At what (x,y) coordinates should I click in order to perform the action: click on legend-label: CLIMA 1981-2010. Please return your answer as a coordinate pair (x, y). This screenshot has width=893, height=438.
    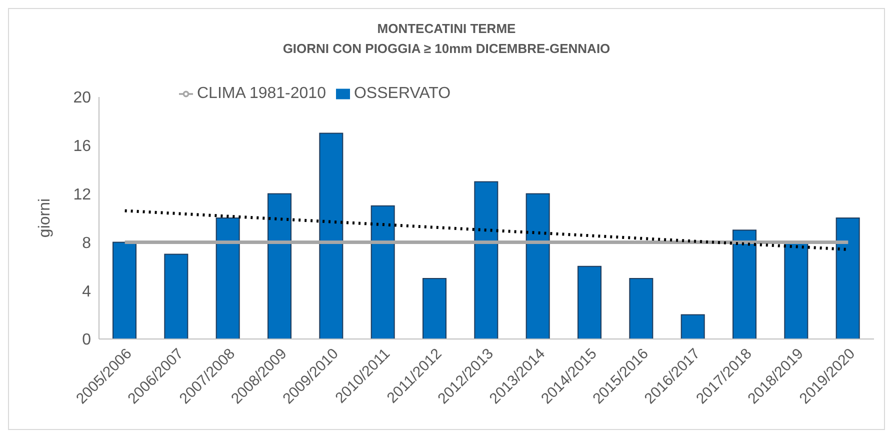
    Looking at the image, I should click on (261, 93).